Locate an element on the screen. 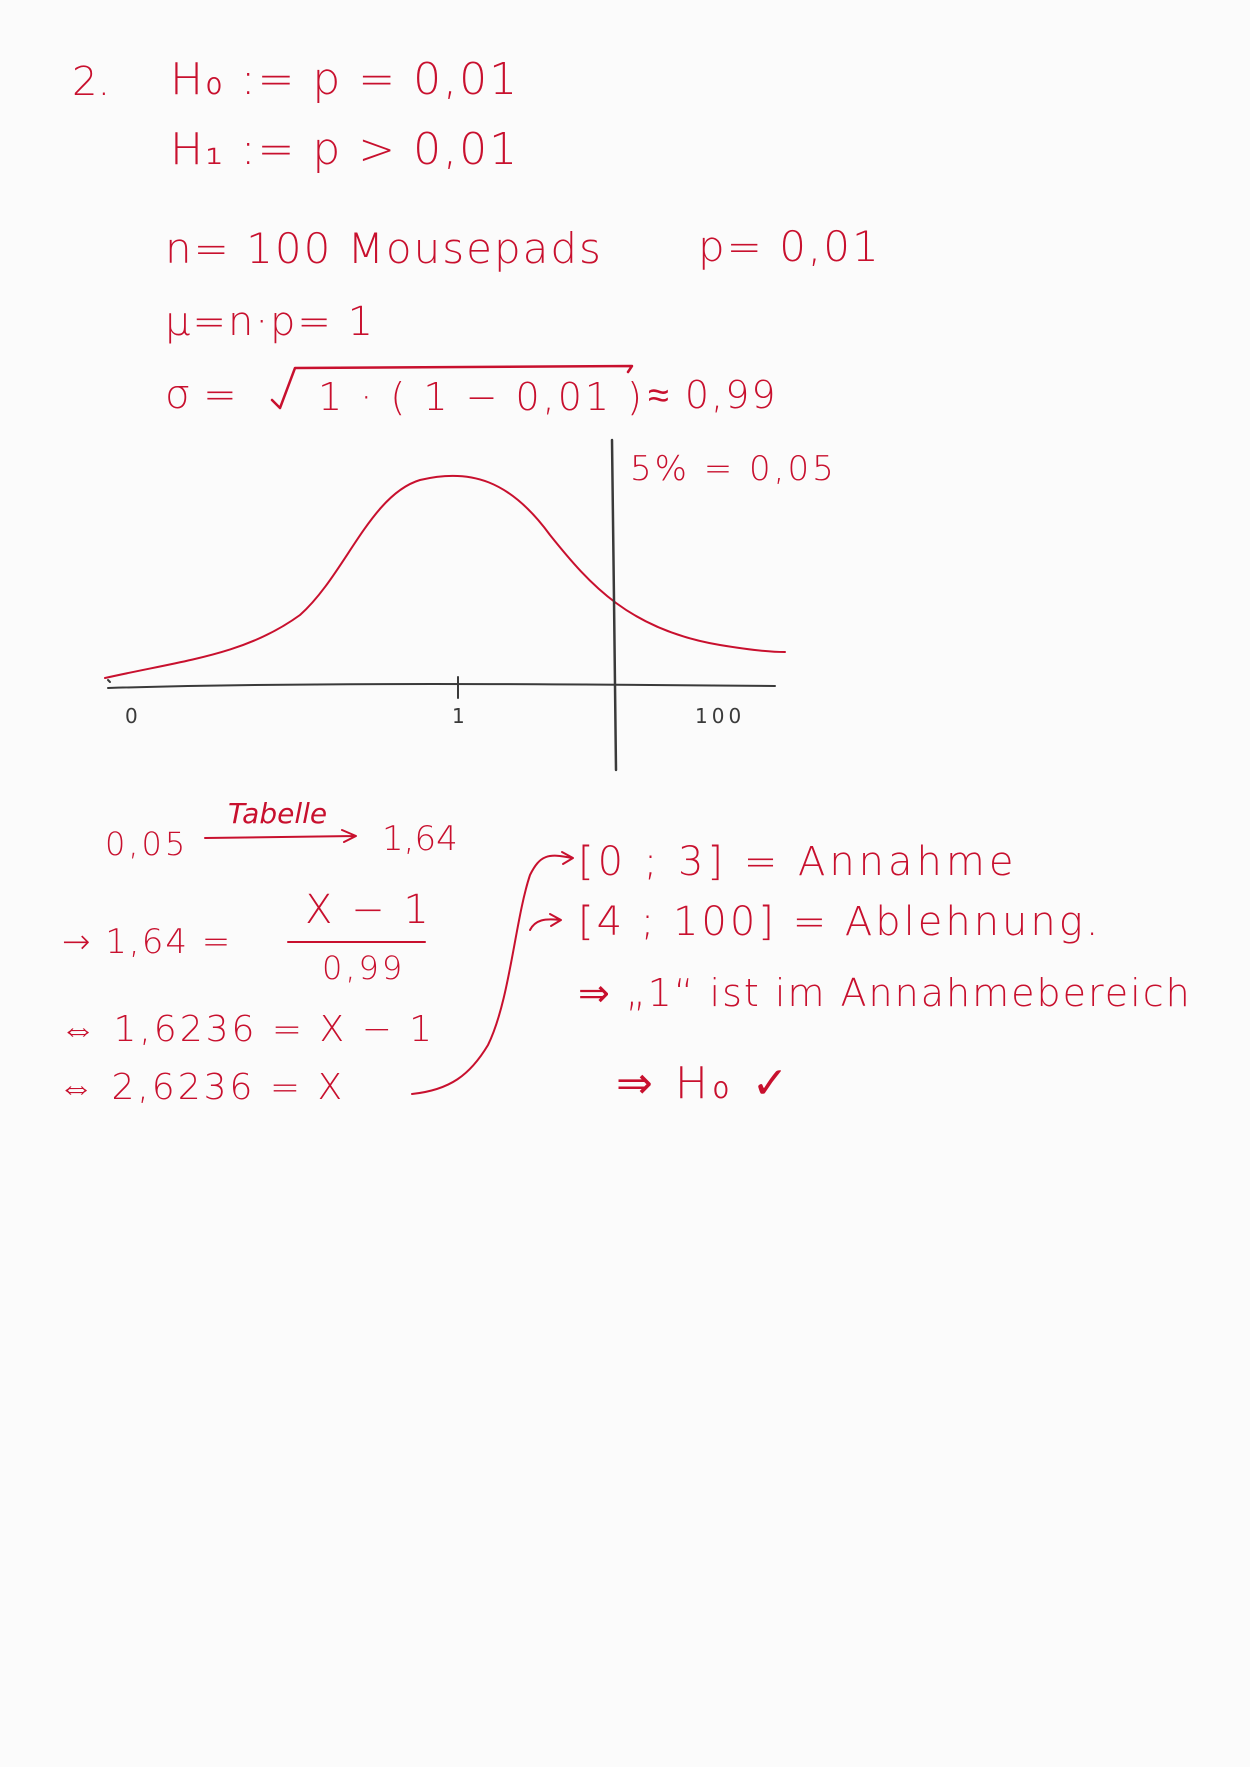  connector-curve is located at coordinates (492, 974).